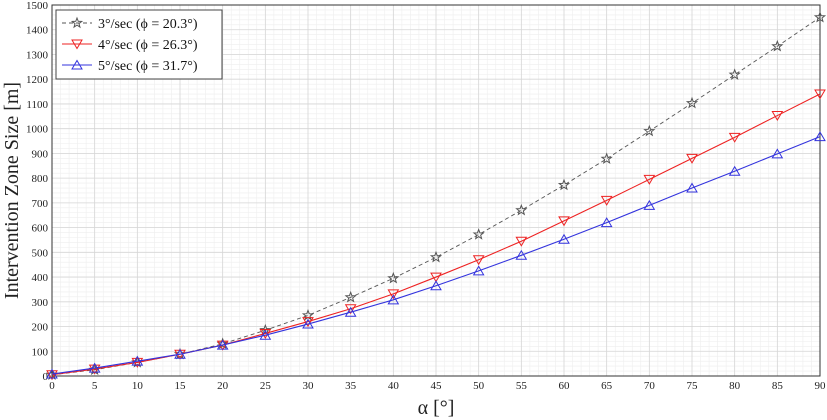 This screenshot has width=827, height=420. I want to click on y-tick-label: 100, so click(40, 352).